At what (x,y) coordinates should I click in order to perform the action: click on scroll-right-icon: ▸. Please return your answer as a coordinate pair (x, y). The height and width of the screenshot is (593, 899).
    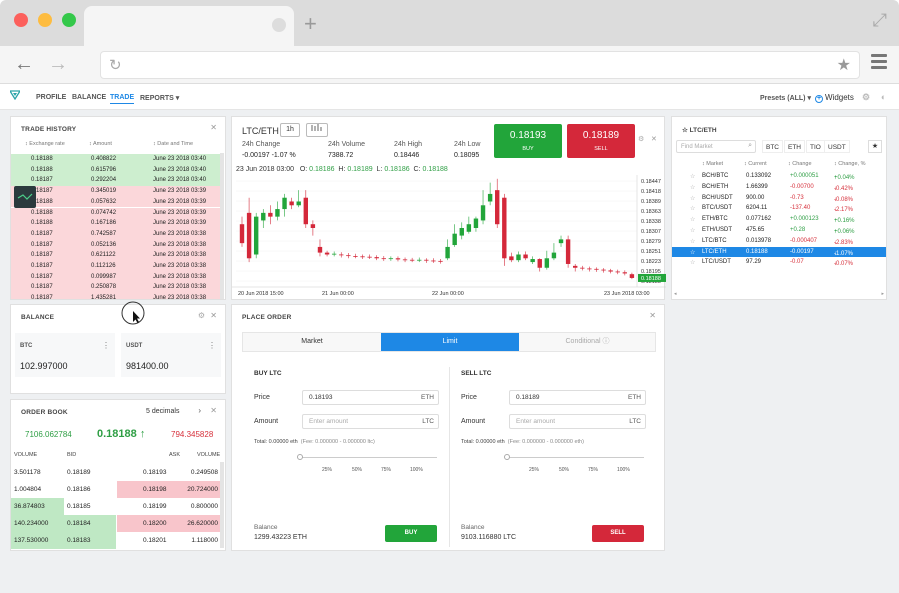
    Looking at the image, I should click on (882, 294).